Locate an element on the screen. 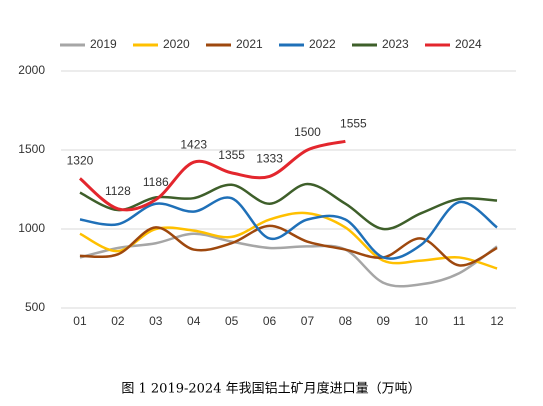  y-tick-label: 2000 is located at coordinates (31, 70).